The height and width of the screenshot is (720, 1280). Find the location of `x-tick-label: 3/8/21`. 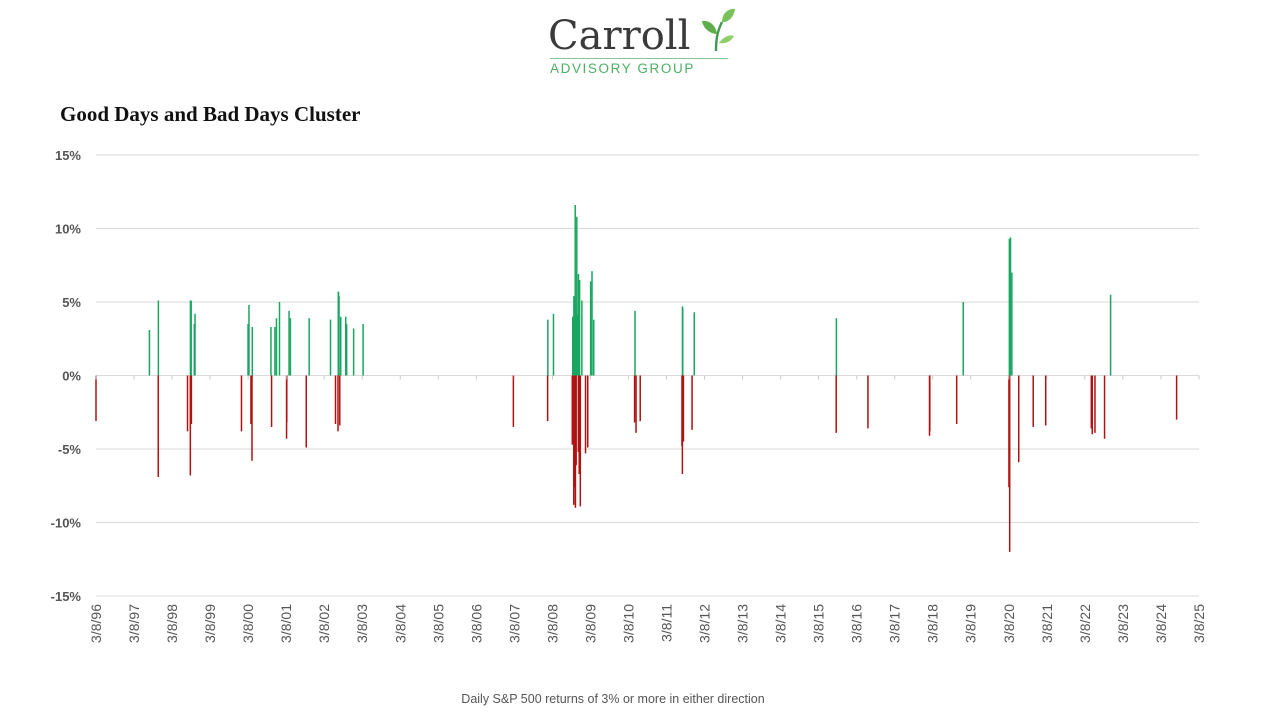

x-tick-label: 3/8/21 is located at coordinates (1047, 623).